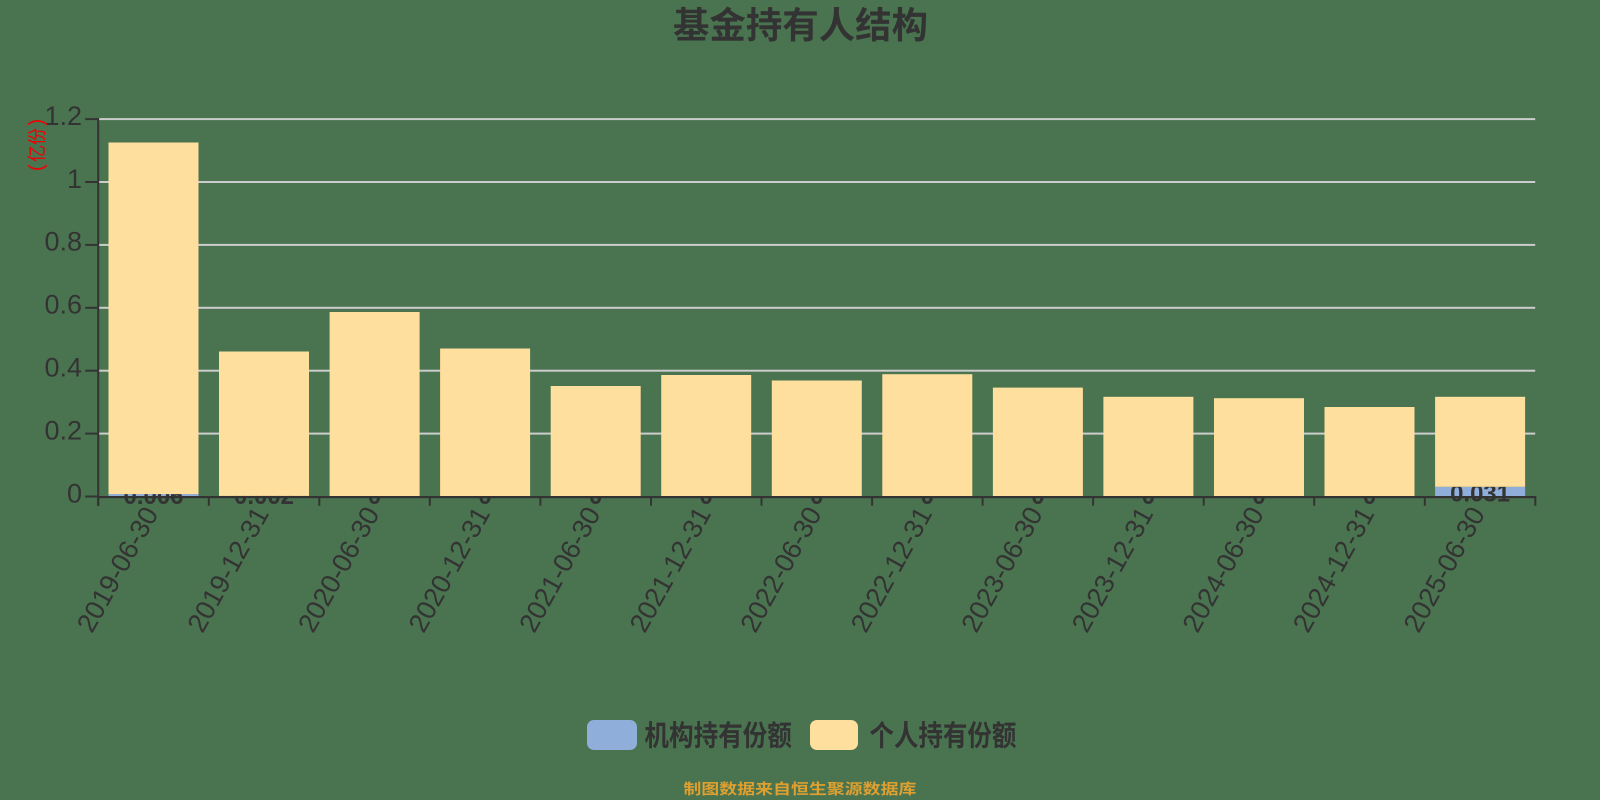 Image resolution: width=1600 pixels, height=800 pixels. Describe the element at coordinates (63, 430) in the screenshot. I see `svg-text: 0.2` at that location.